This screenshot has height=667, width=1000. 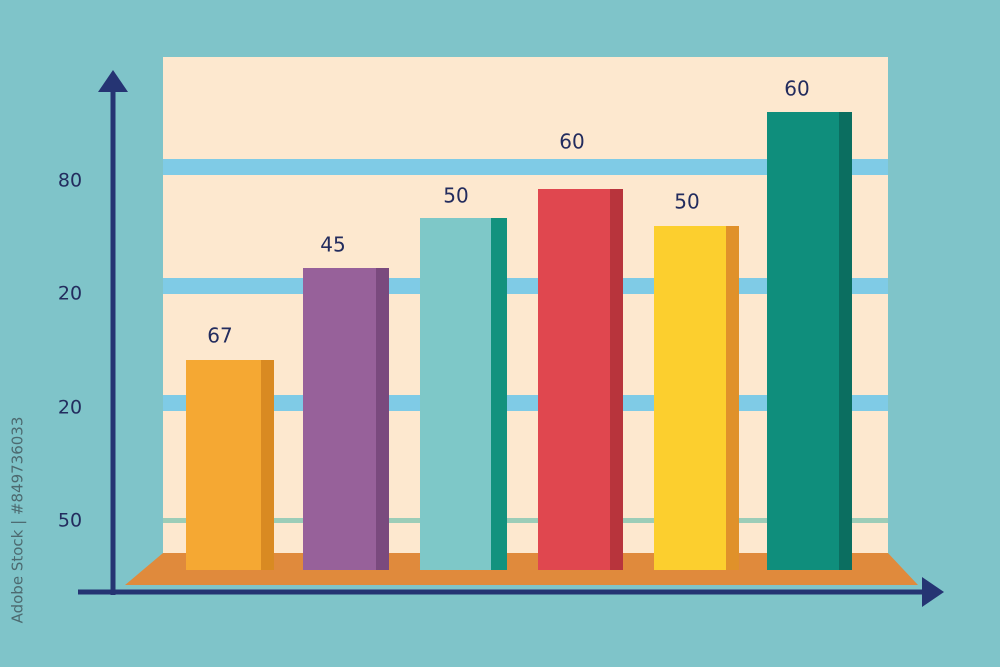 What do you see at coordinates (70, 521) in the screenshot?
I see `axis-label: 50` at bounding box center [70, 521].